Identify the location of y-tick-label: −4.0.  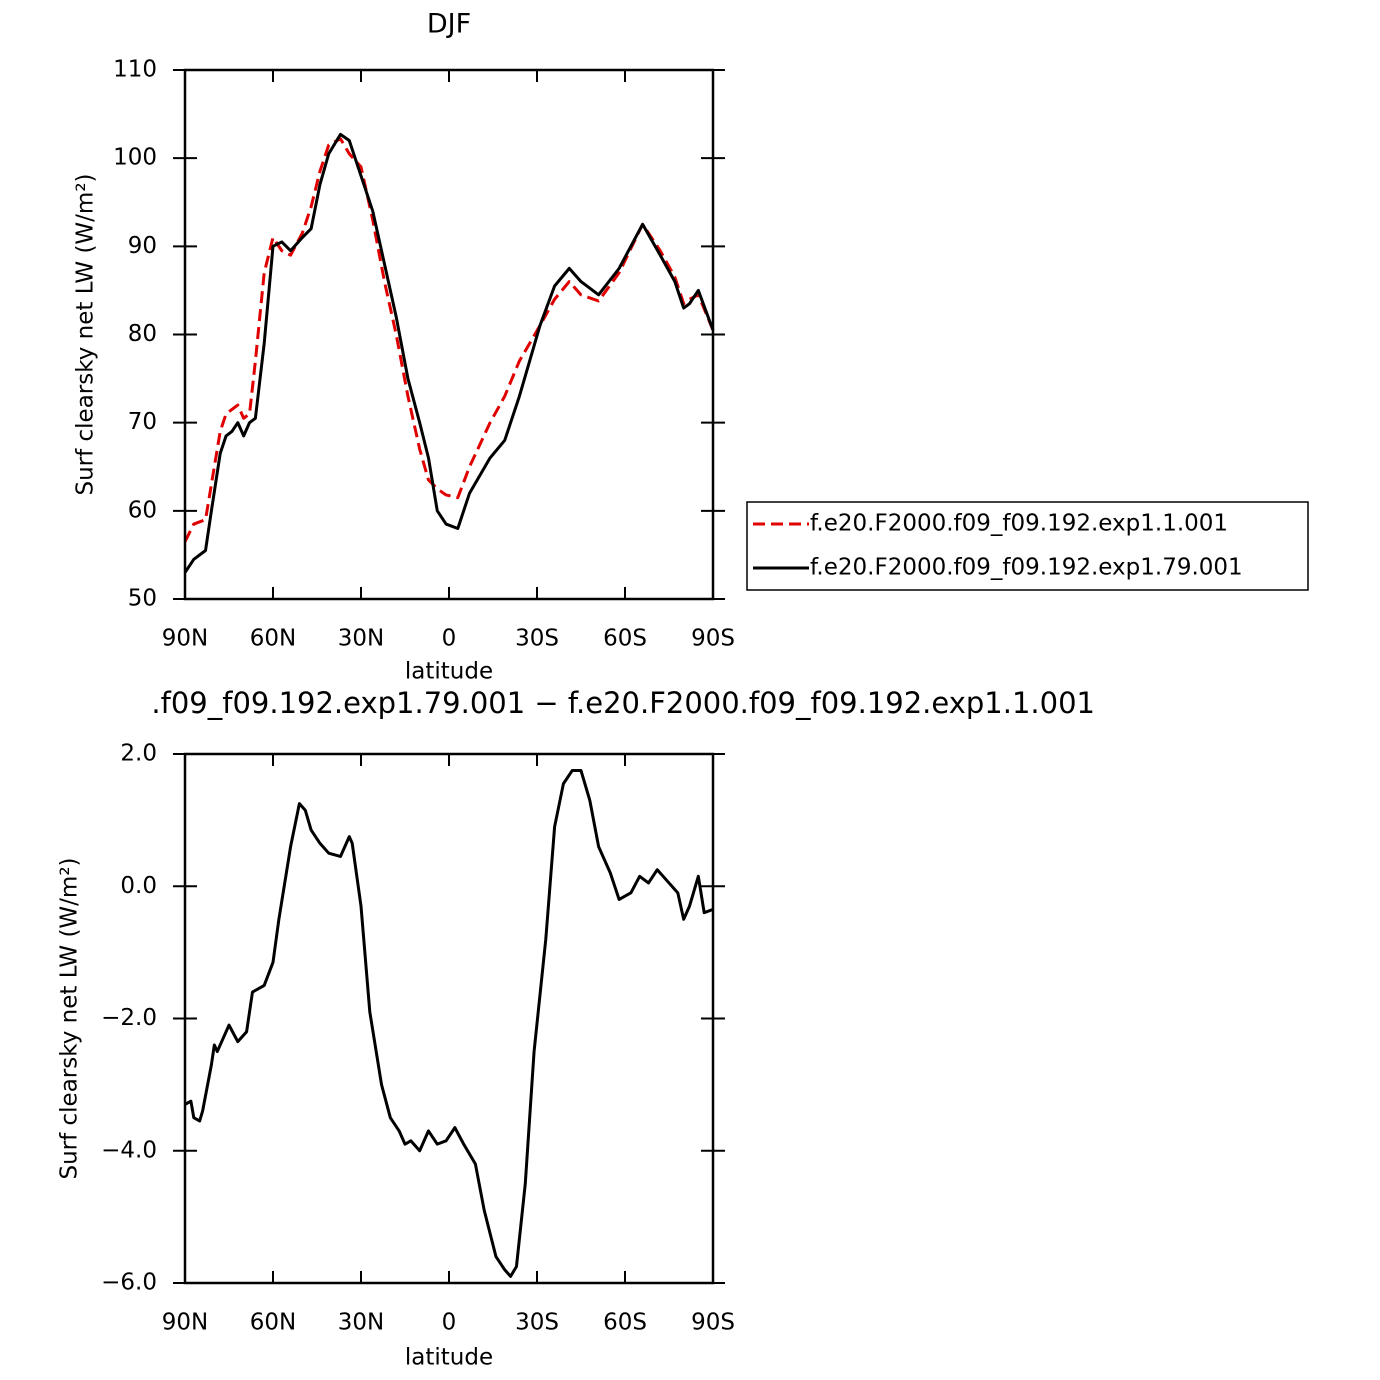
(129, 1150).